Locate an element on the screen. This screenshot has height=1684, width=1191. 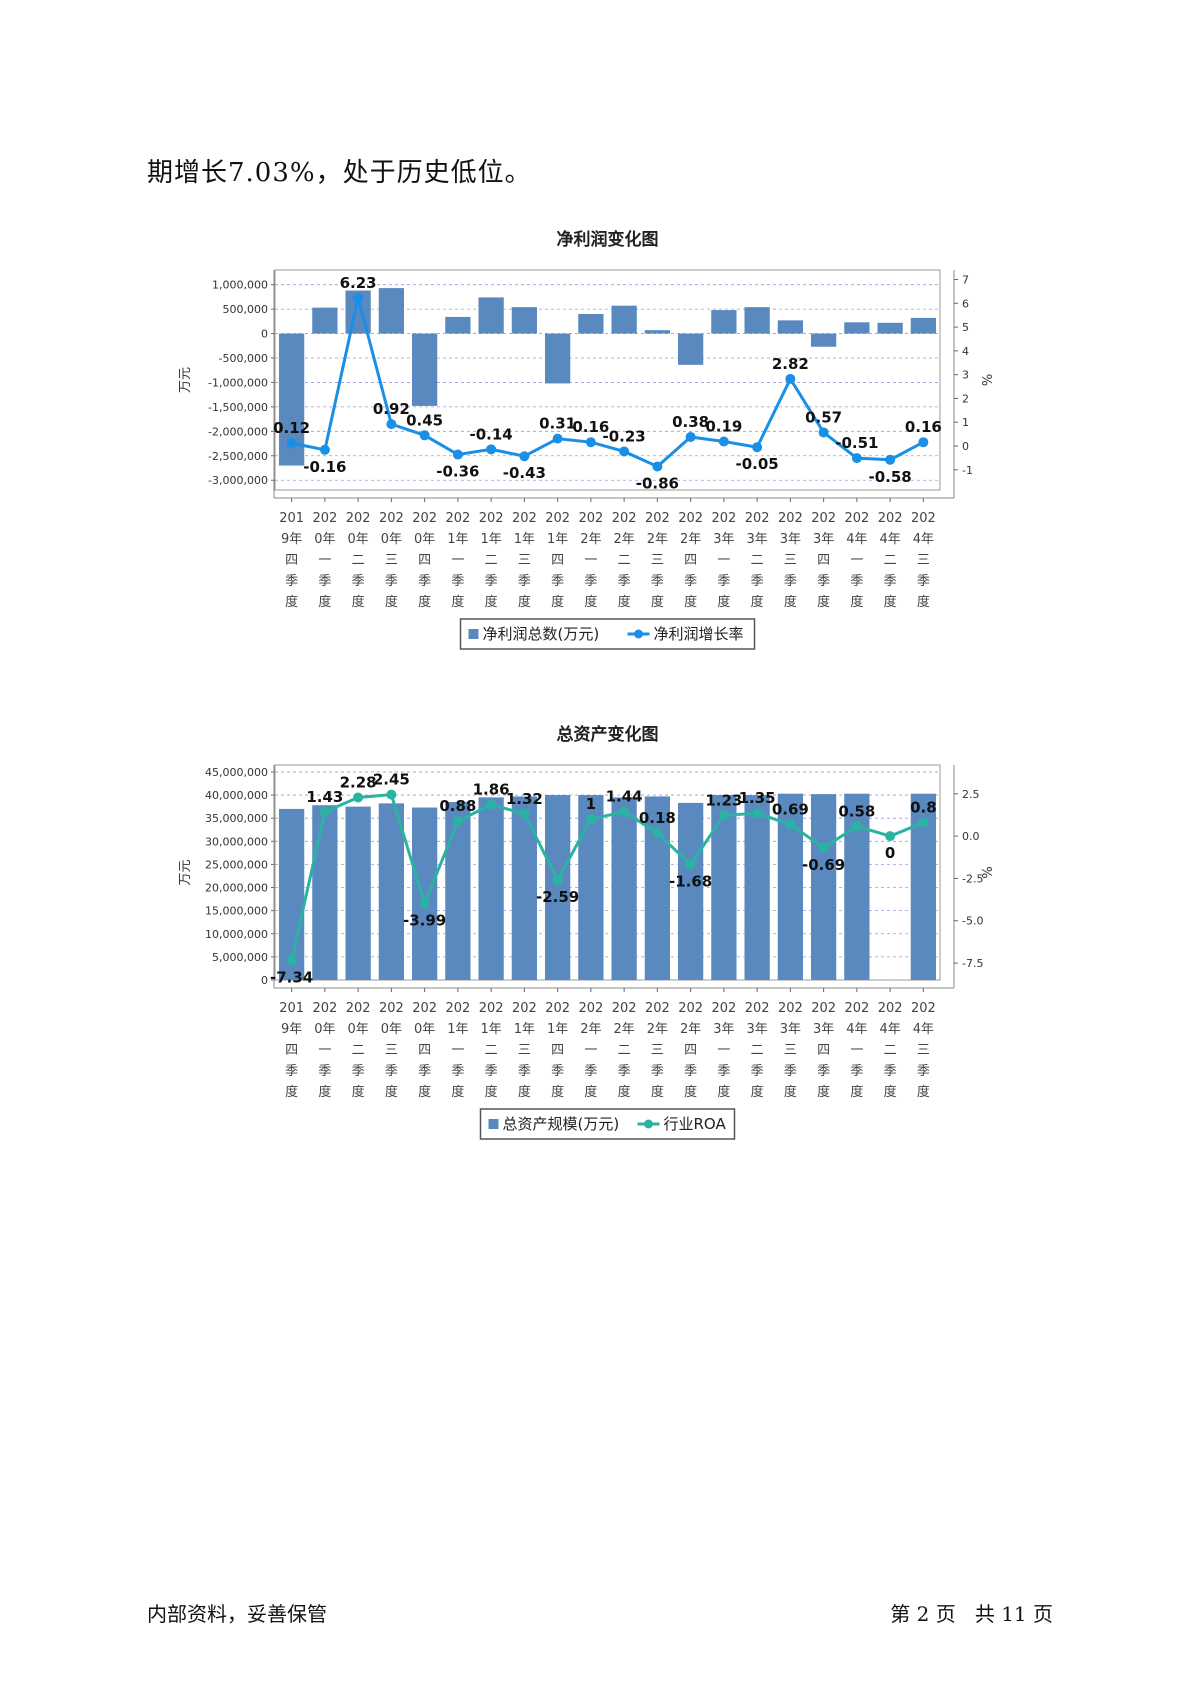
point-label: 1.43 is located at coordinates (324, 797).